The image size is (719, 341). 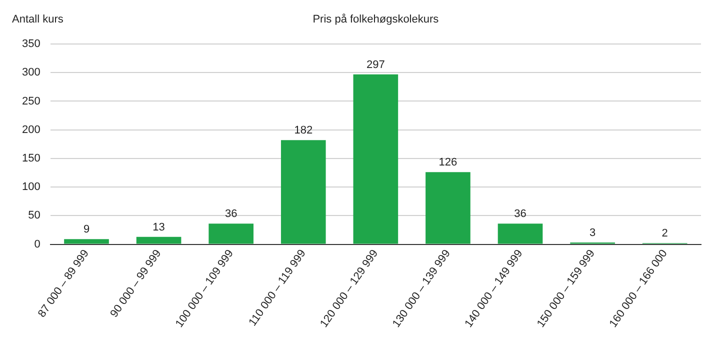 What do you see at coordinates (638, 289) in the screenshot?
I see `x-tick-label: 160 000 – 166 000` at bounding box center [638, 289].